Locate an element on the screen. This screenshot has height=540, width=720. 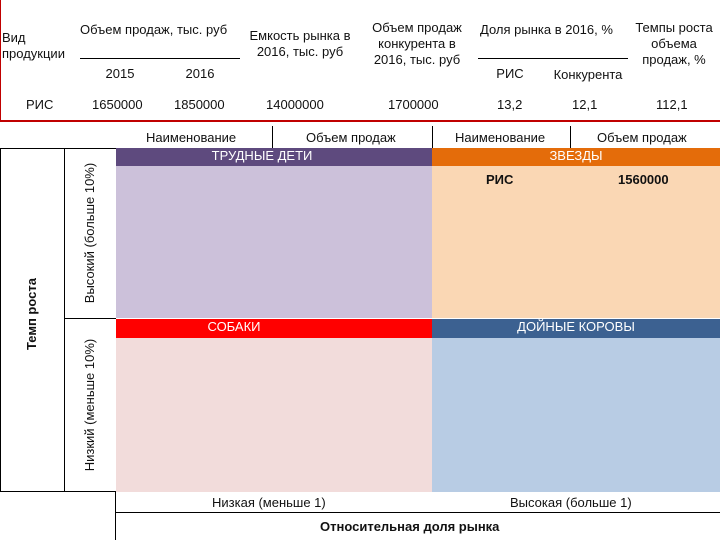
header-sales-left: Объем продаж is located at coordinates (351, 137).